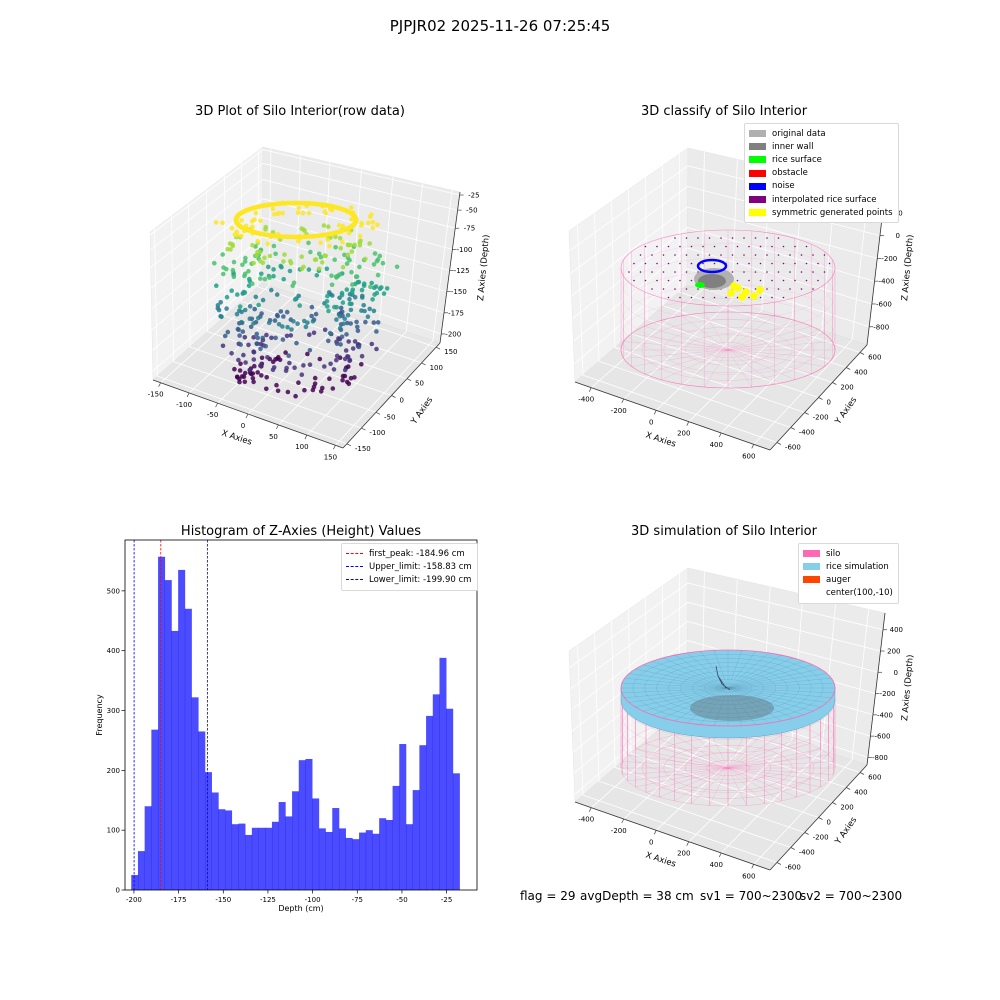 Image resolution: width=1000 pixels, height=1000 pixels. I want to click on y-tick-label: 100, so click(436, 368).